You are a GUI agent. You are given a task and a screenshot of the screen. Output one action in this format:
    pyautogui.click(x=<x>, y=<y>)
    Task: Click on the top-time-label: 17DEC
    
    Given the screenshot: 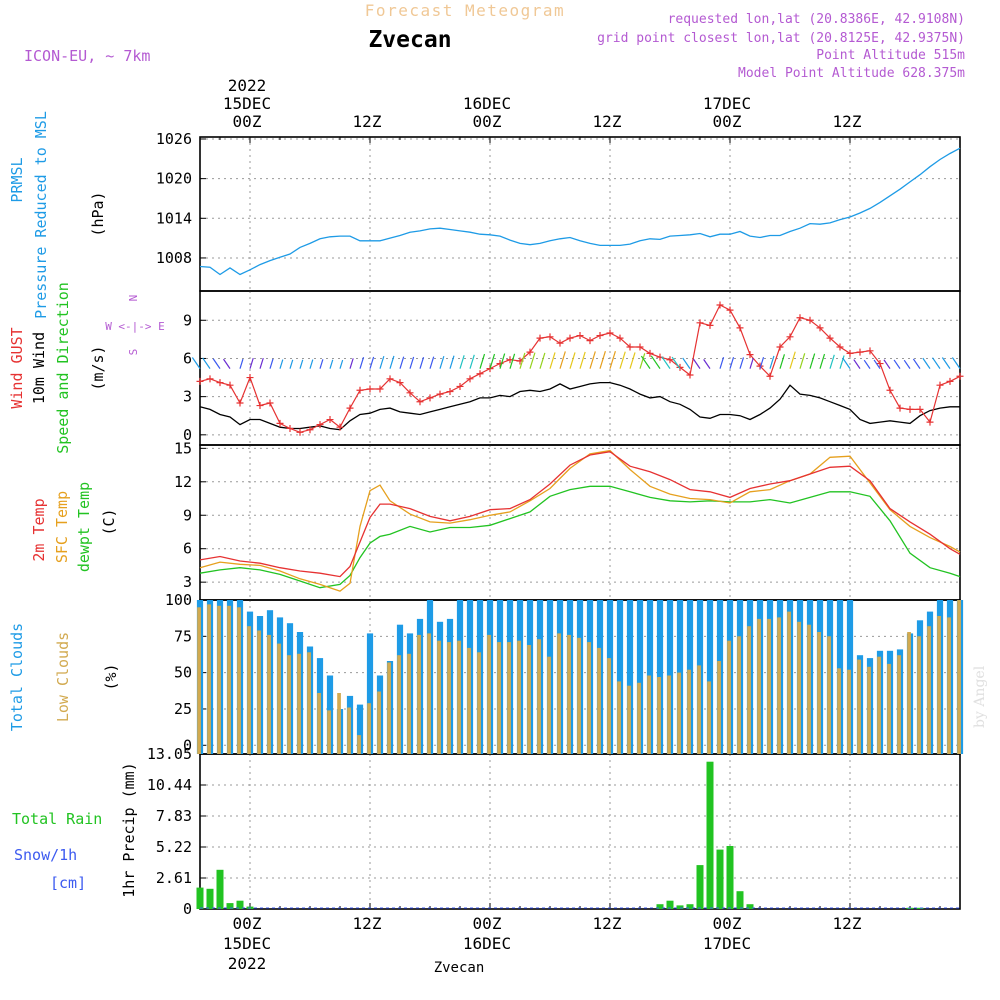 What is the action you would take?
    pyautogui.click(x=727, y=103)
    